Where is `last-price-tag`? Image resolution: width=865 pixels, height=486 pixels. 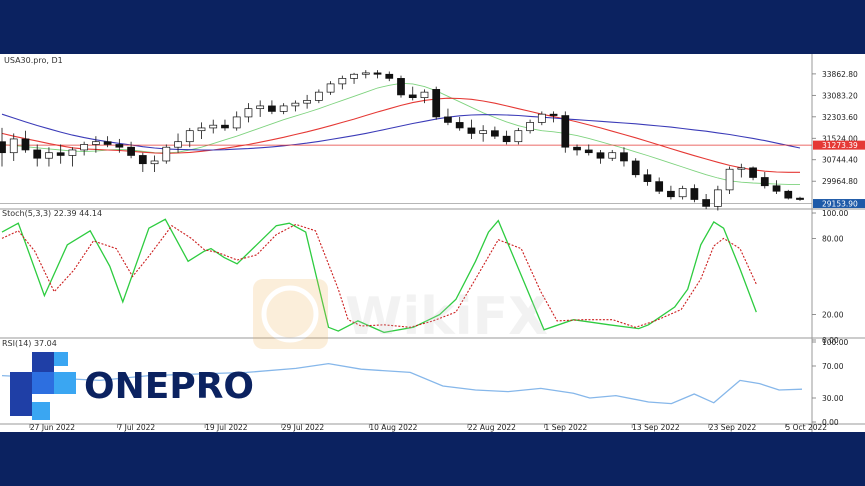
last-price-tag is located at coordinates (839, 204).